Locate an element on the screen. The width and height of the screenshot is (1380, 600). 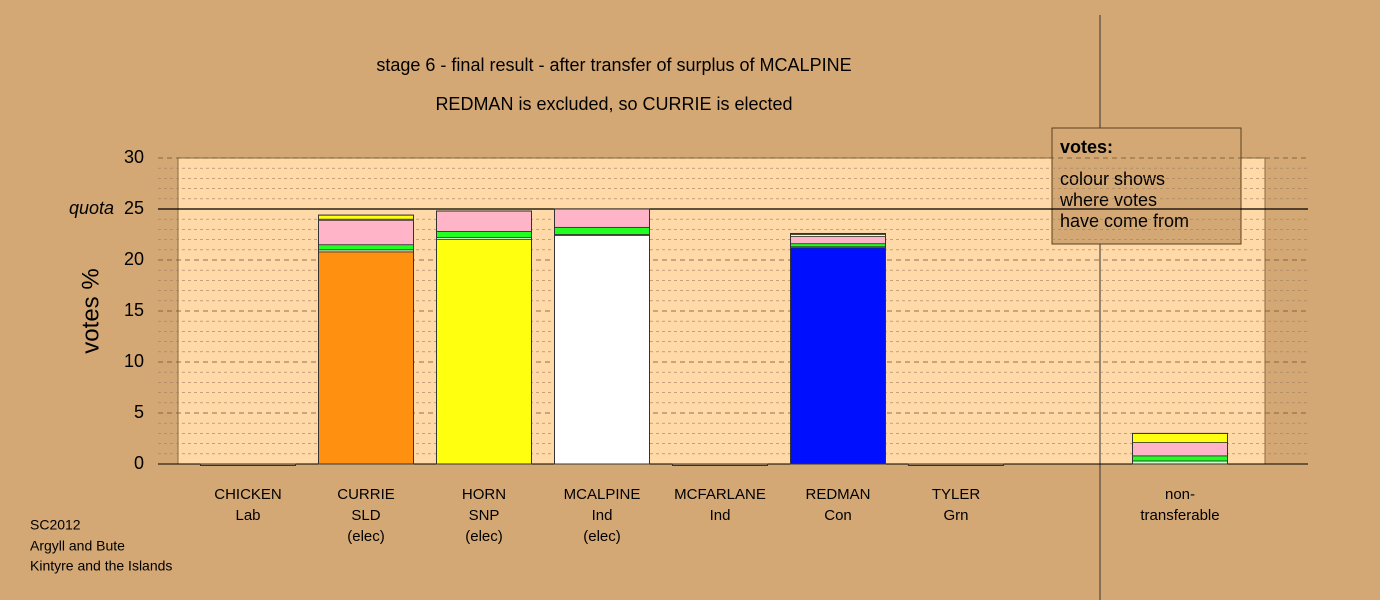
legend-text: colour shows is located at coordinates (1112, 179).